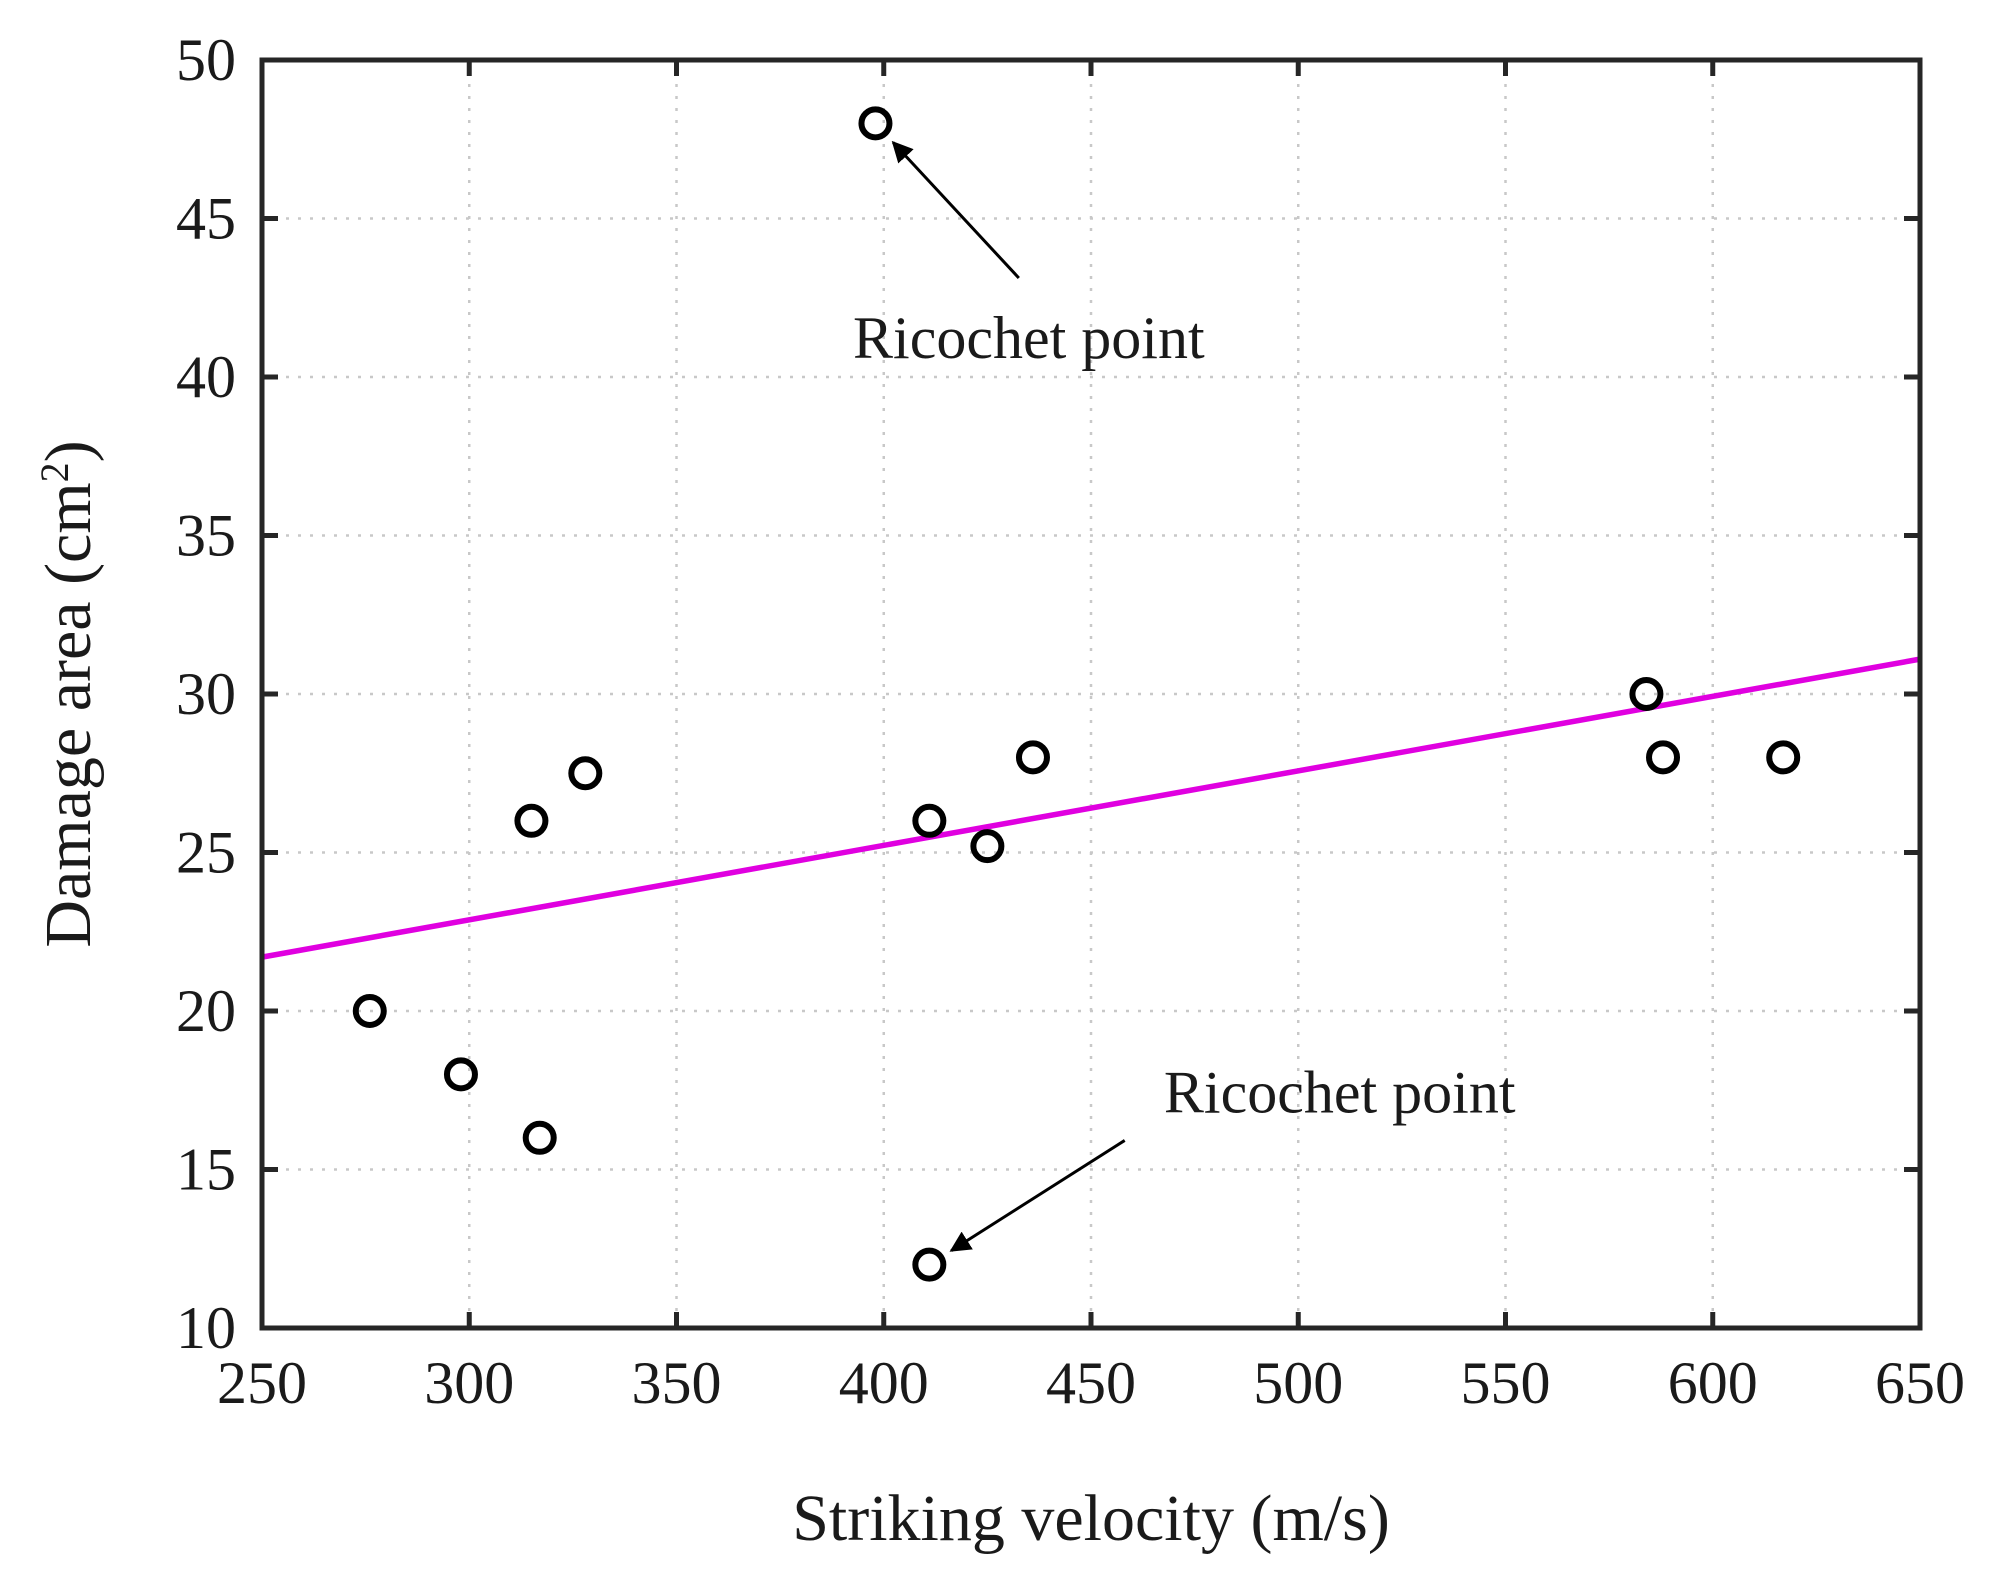 The width and height of the screenshot is (1999, 1571). What do you see at coordinates (884, 1383) in the screenshot?
I see `x-tick-label: 400` at bounding box center [884, 1383].